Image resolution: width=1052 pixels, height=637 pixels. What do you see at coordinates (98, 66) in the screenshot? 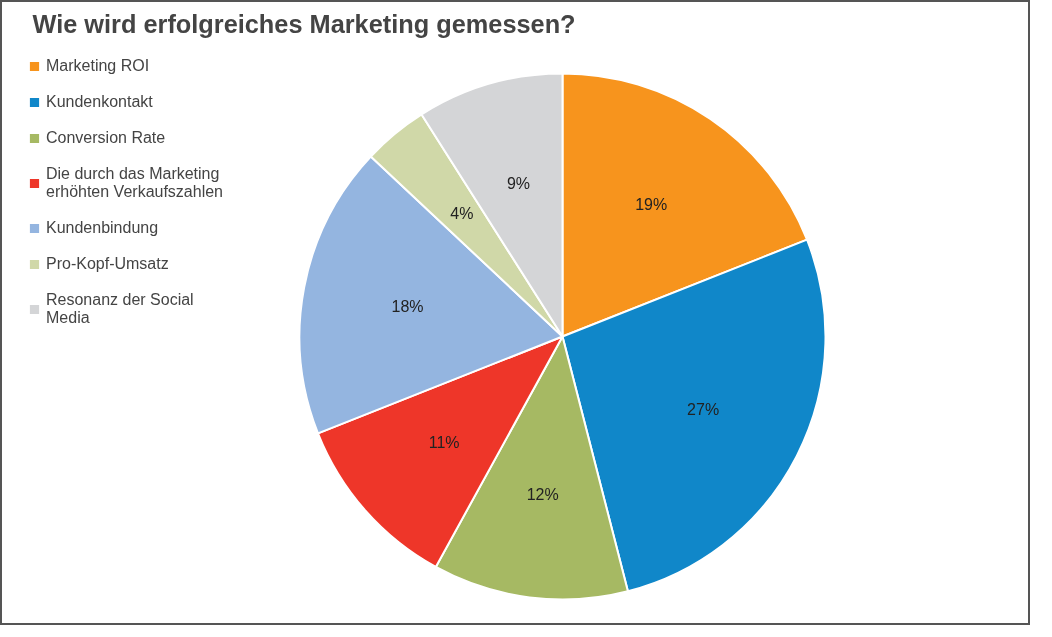
I see `legend-label: Marketing ROI` at bounding box center [98, 66].